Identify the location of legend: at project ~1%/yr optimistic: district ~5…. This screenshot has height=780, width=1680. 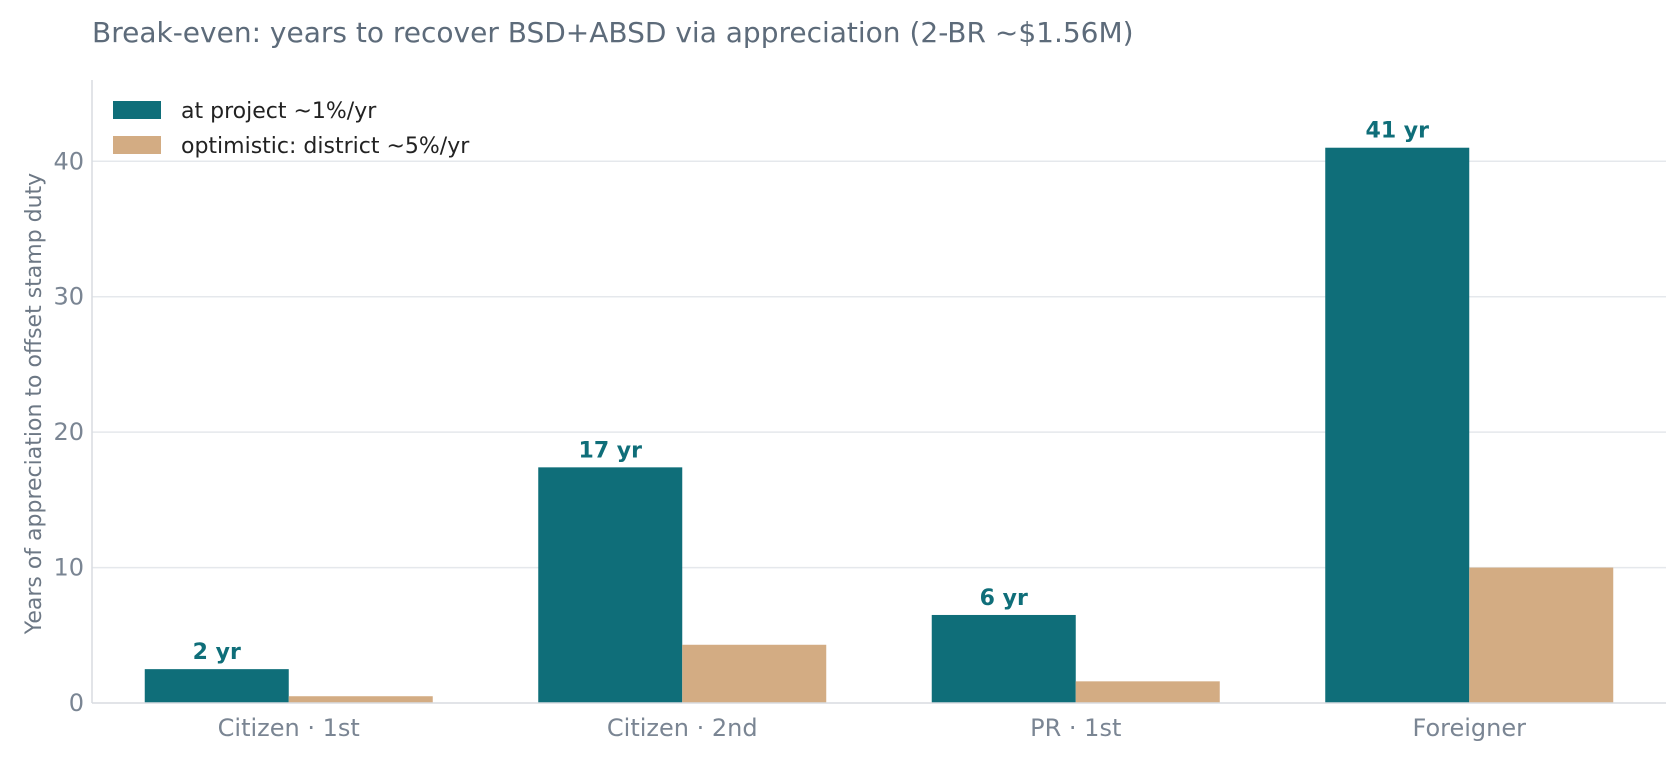
(291, 129).